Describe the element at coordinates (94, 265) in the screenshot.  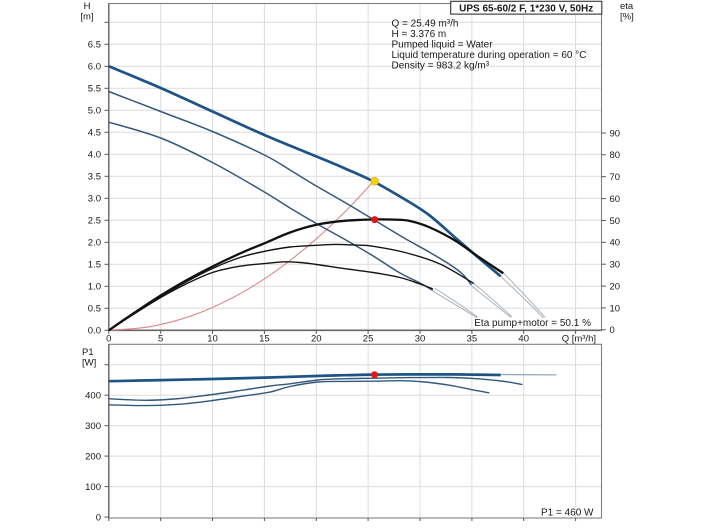
I see `svg-text: 1.5` at that location.